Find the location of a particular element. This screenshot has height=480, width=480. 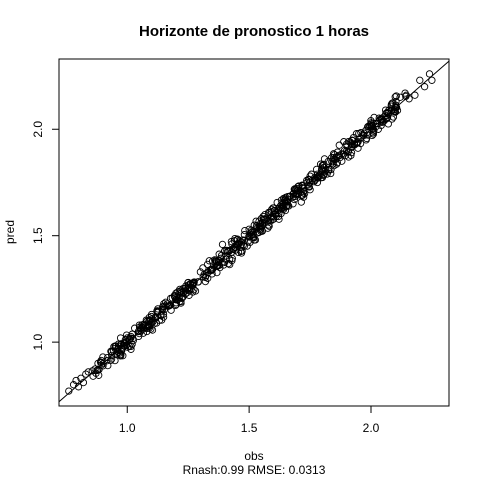

chart-title: Horizonte de pronostico 1 horas is located at coordinates (254, 31).